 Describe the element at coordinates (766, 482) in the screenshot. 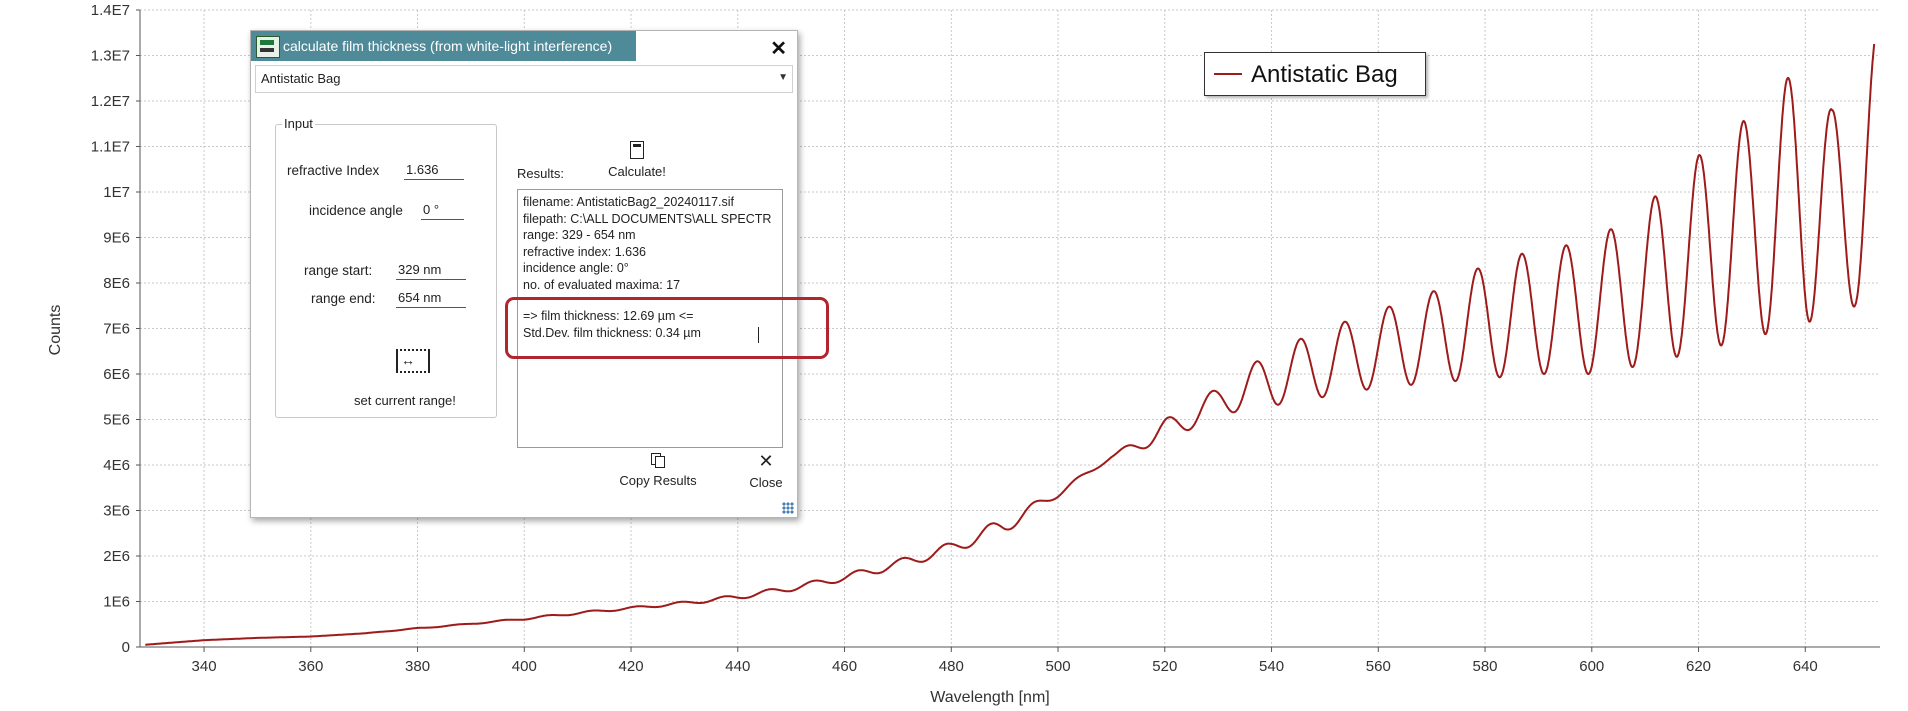

I see `close-label: Close` at that location.